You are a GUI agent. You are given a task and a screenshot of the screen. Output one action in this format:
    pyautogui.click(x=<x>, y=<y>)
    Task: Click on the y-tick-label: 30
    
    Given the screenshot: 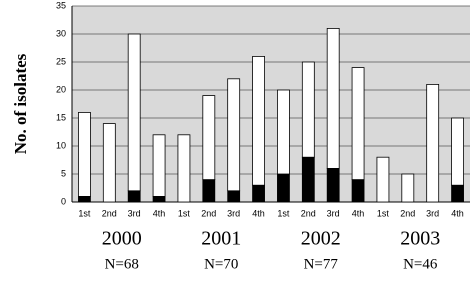 What is the action you would take?
    pyautogui.click(x=61, y=33)
    